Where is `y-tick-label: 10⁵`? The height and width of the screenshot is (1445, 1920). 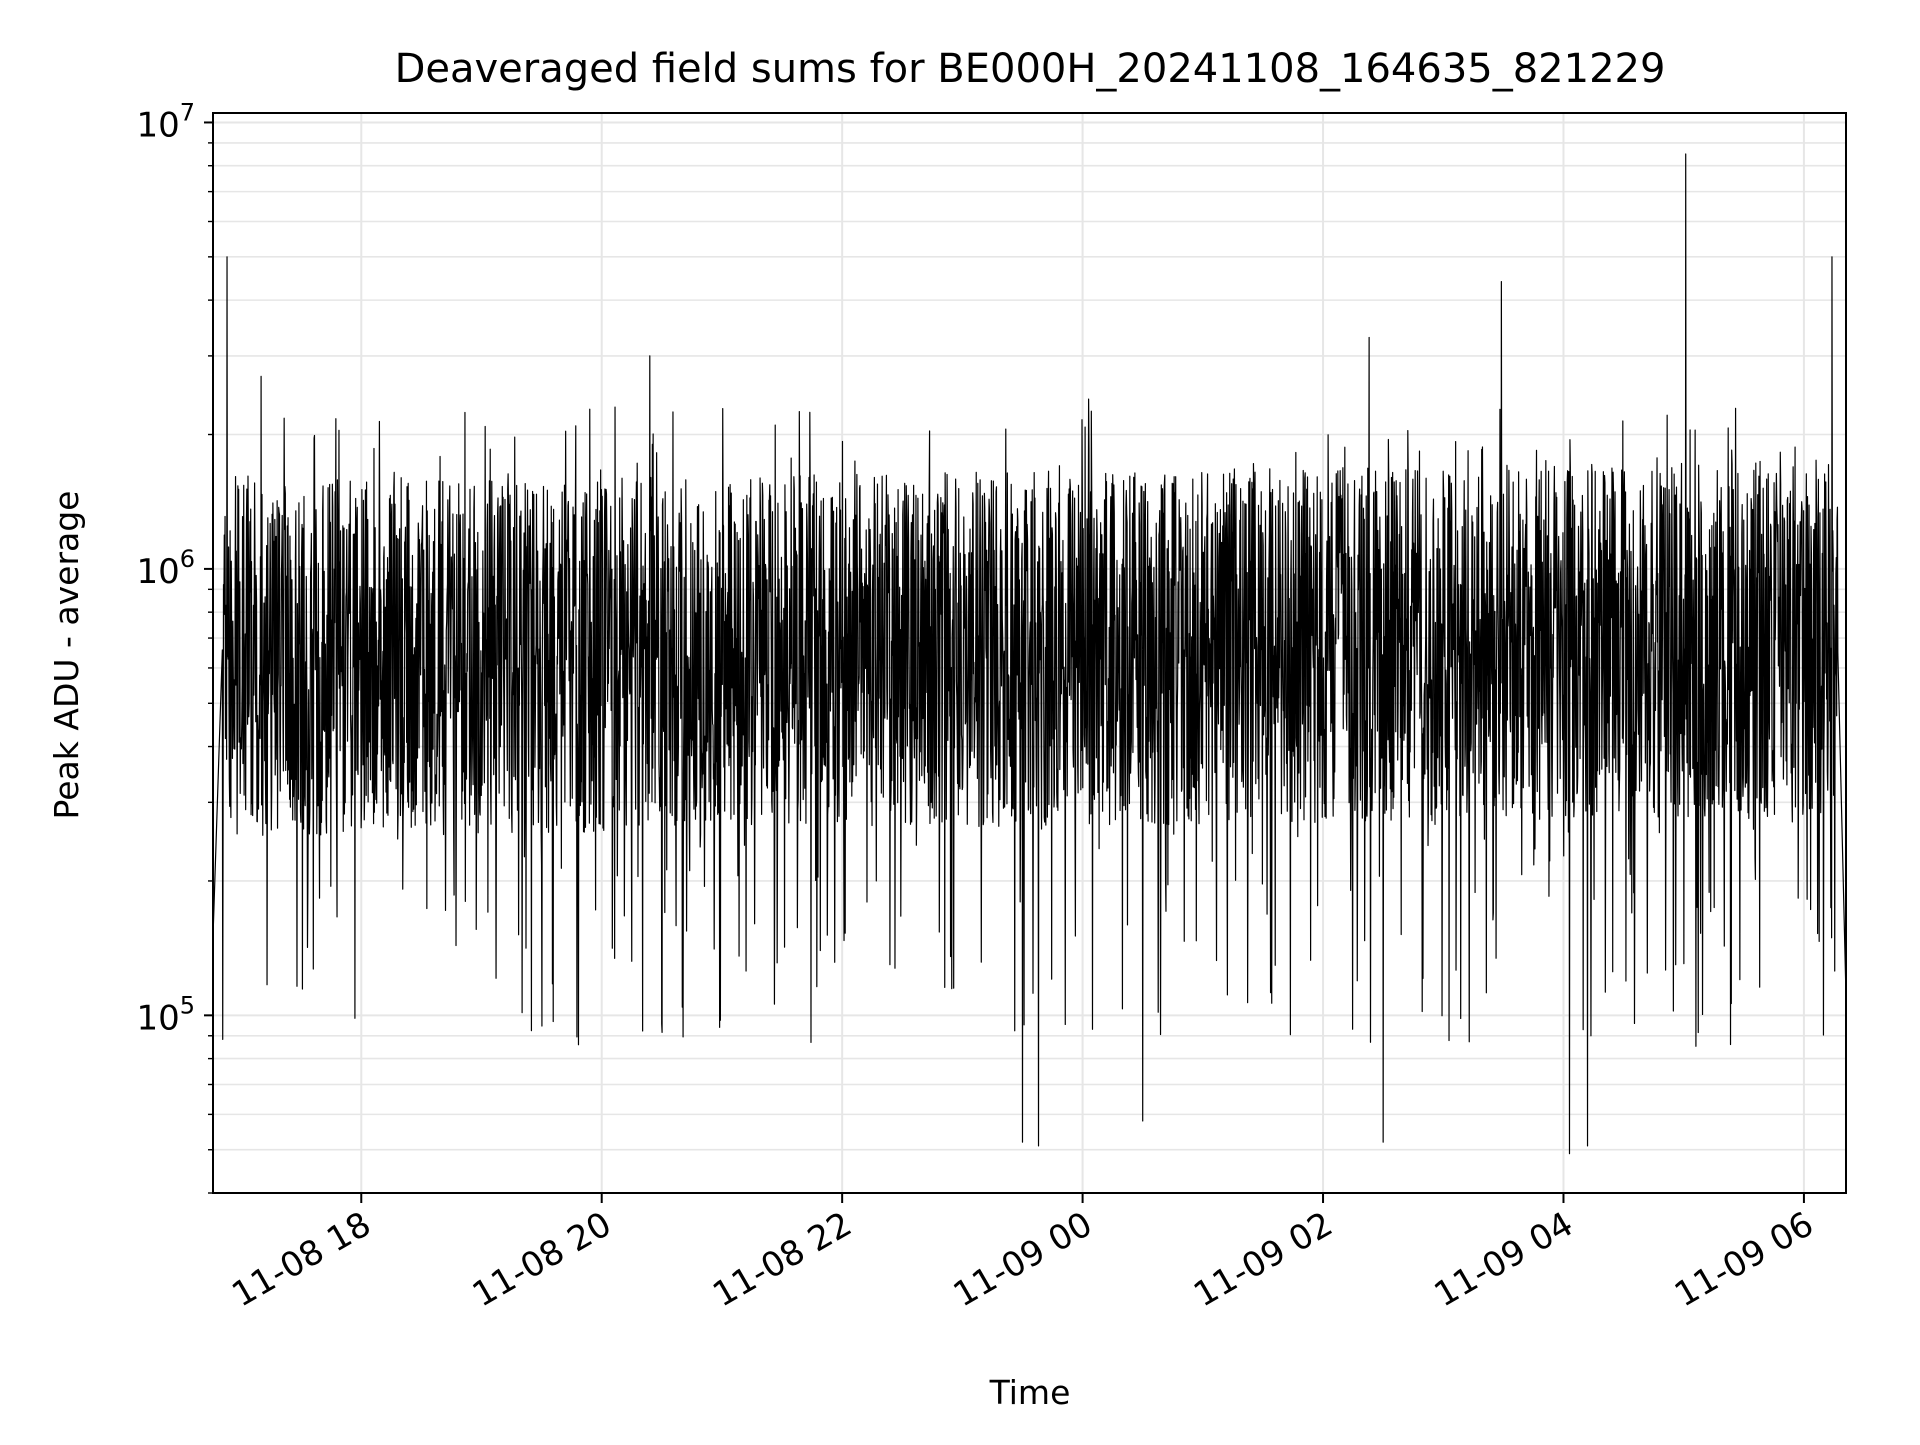
y-tick-label: 10⁵ is located at coordinates (165, 1014).